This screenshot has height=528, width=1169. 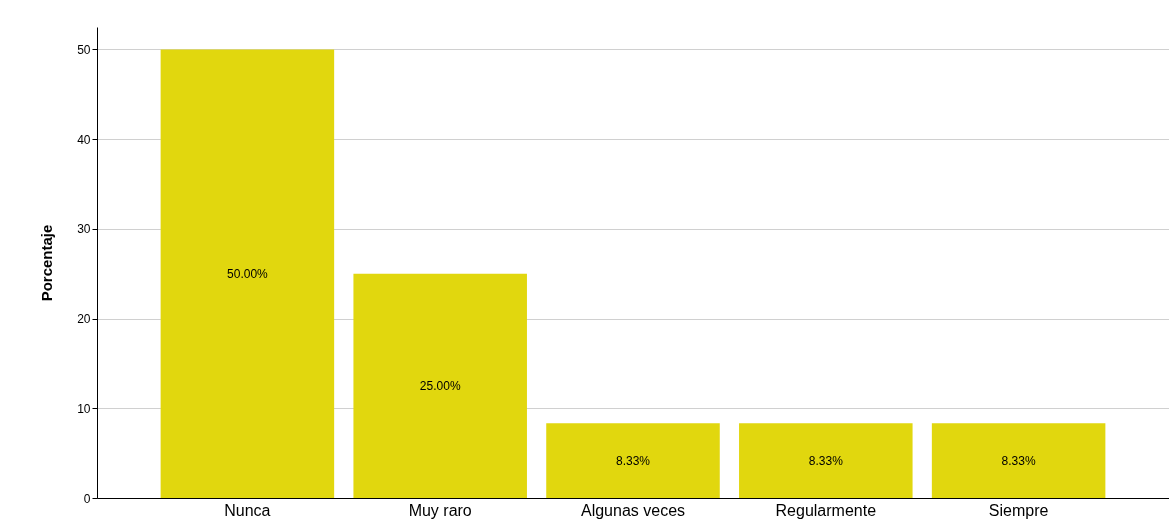 What do you see at coordinates (84, 49) in the screenshot?
I see `y-tick-label: 50` at bounding box center [84, 49].